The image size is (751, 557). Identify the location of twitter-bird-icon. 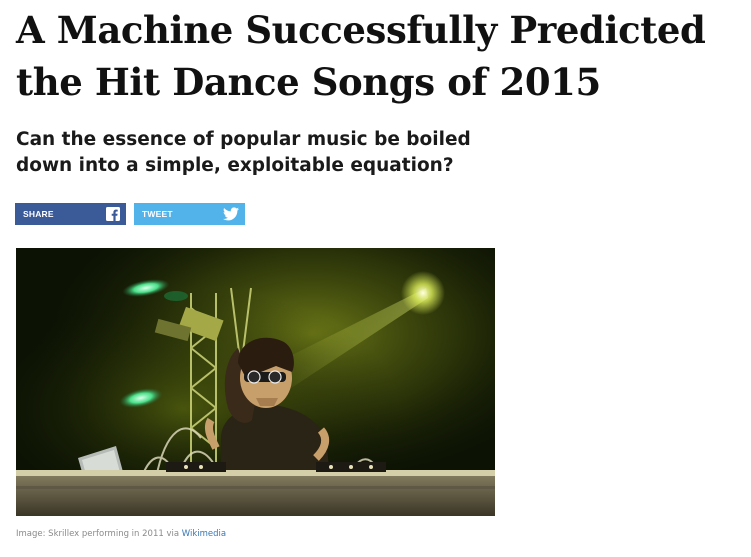
(231, 214).